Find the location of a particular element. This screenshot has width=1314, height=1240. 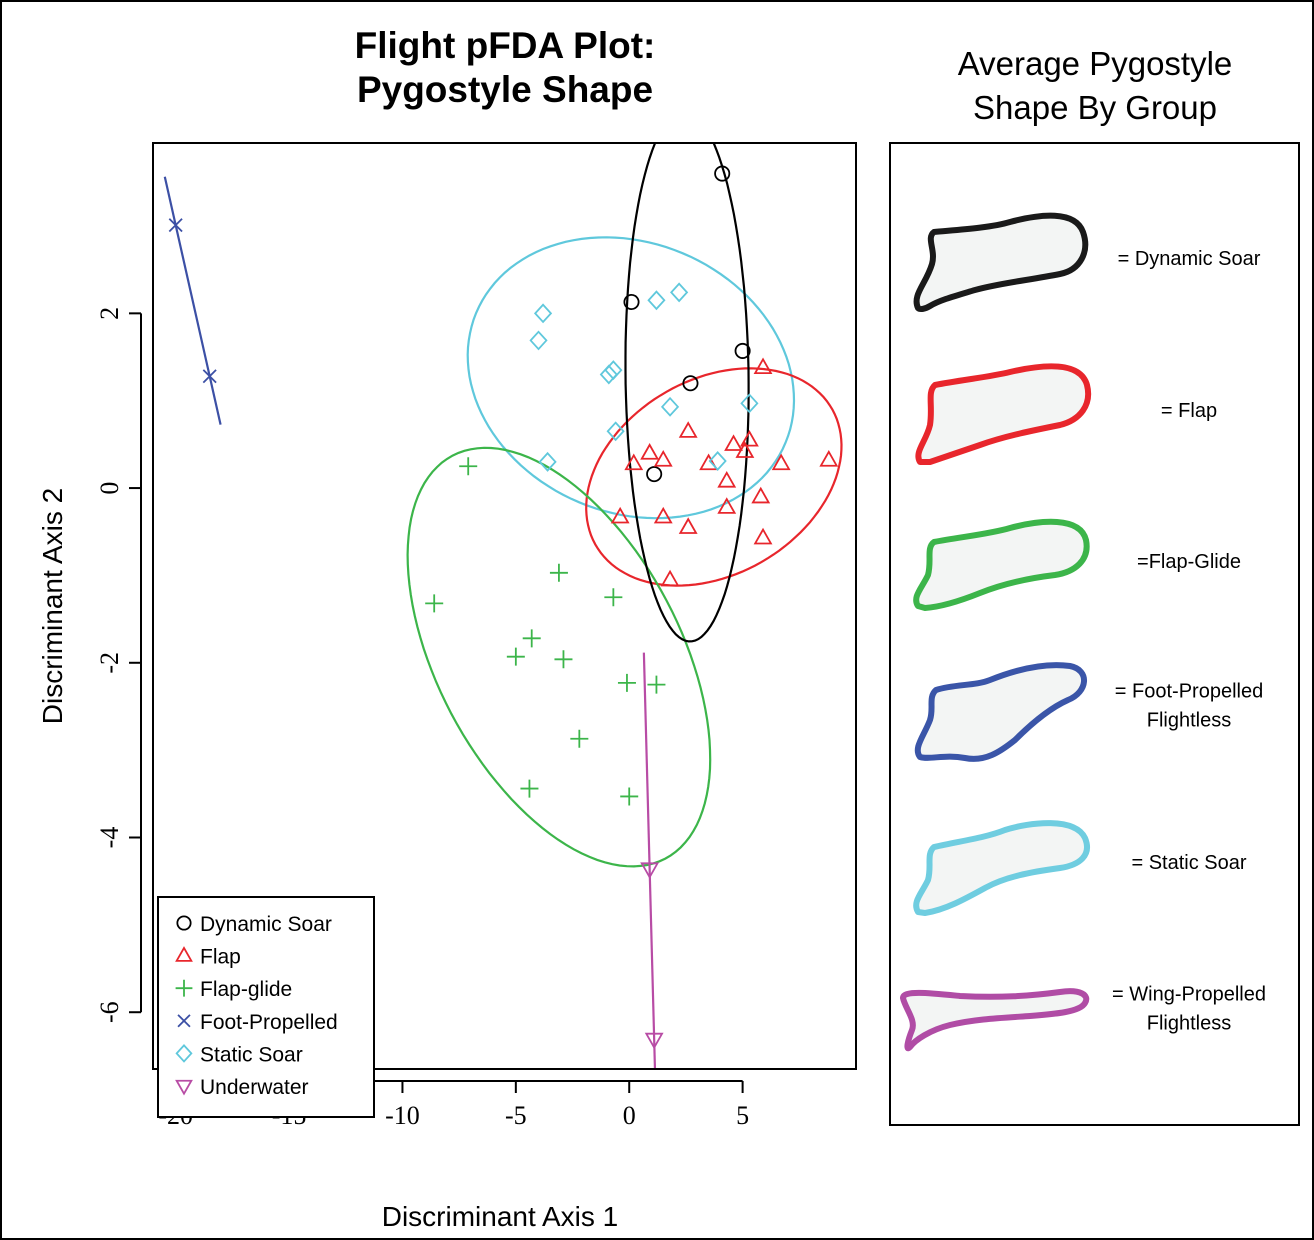

series-underwater is located at coordinates (652, 956).